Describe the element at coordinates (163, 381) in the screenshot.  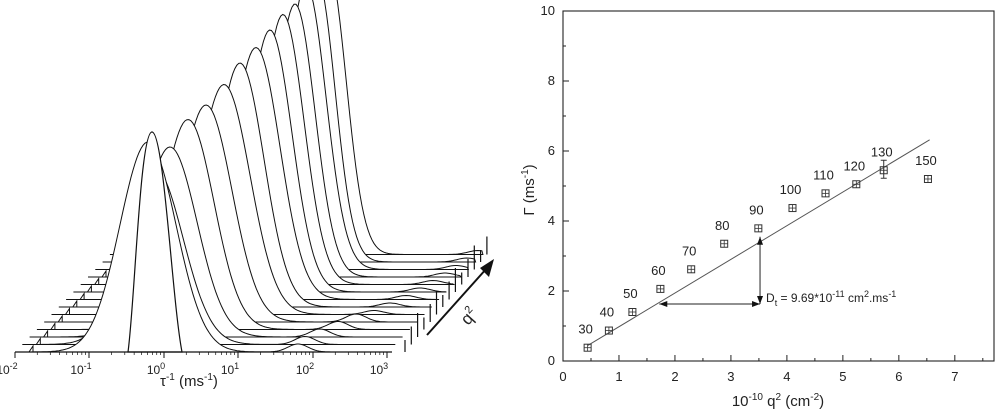
I see `tau-symbol: τ` at that location.